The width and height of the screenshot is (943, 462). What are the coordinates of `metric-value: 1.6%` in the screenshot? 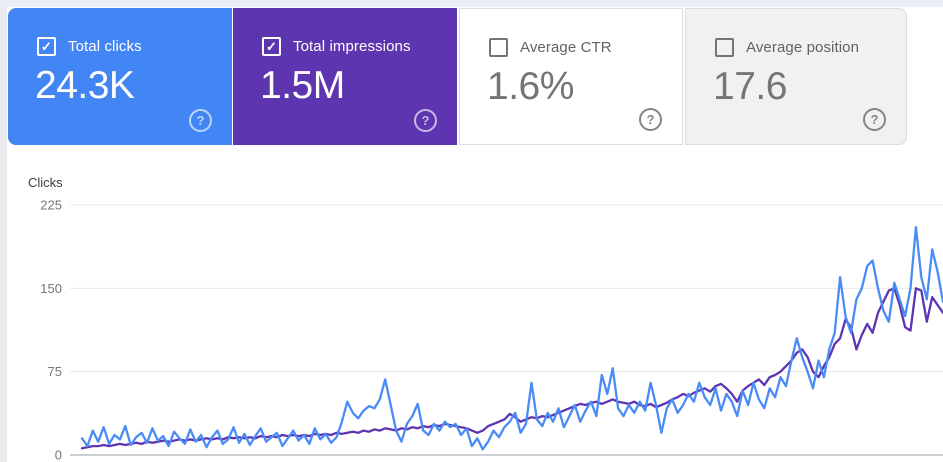 It's located at (530, 86).